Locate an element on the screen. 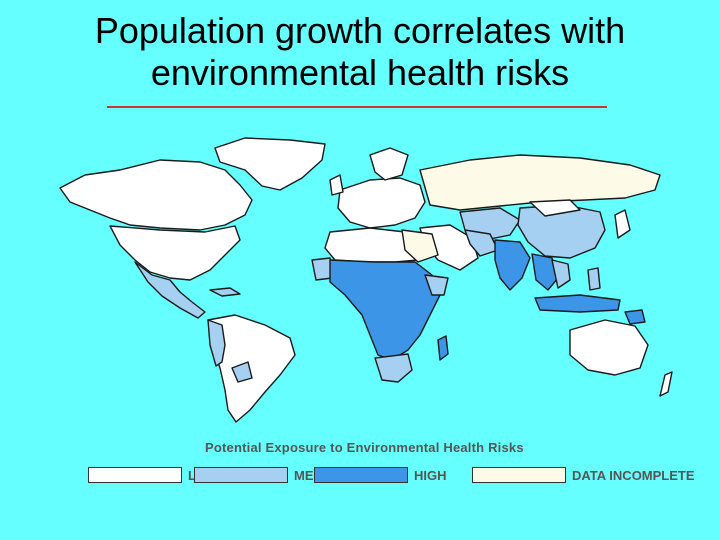 This screenshot has width=720, height=540. legend-item-high: HIGH is located at coordinates (380, 475).